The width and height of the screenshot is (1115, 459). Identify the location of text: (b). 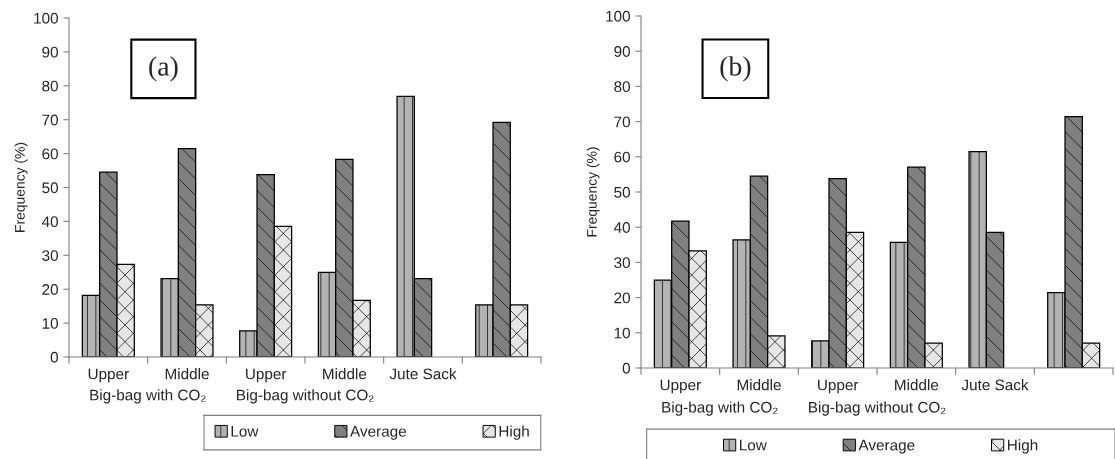
(735, 69).